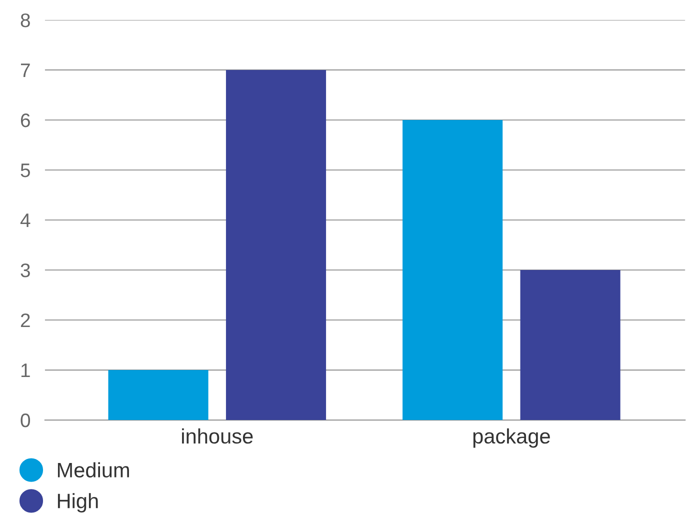  What do you see at coordinates (511, 438) in the screenshot?
I see `x-tick-label: package` at bounding box center [511, 438].